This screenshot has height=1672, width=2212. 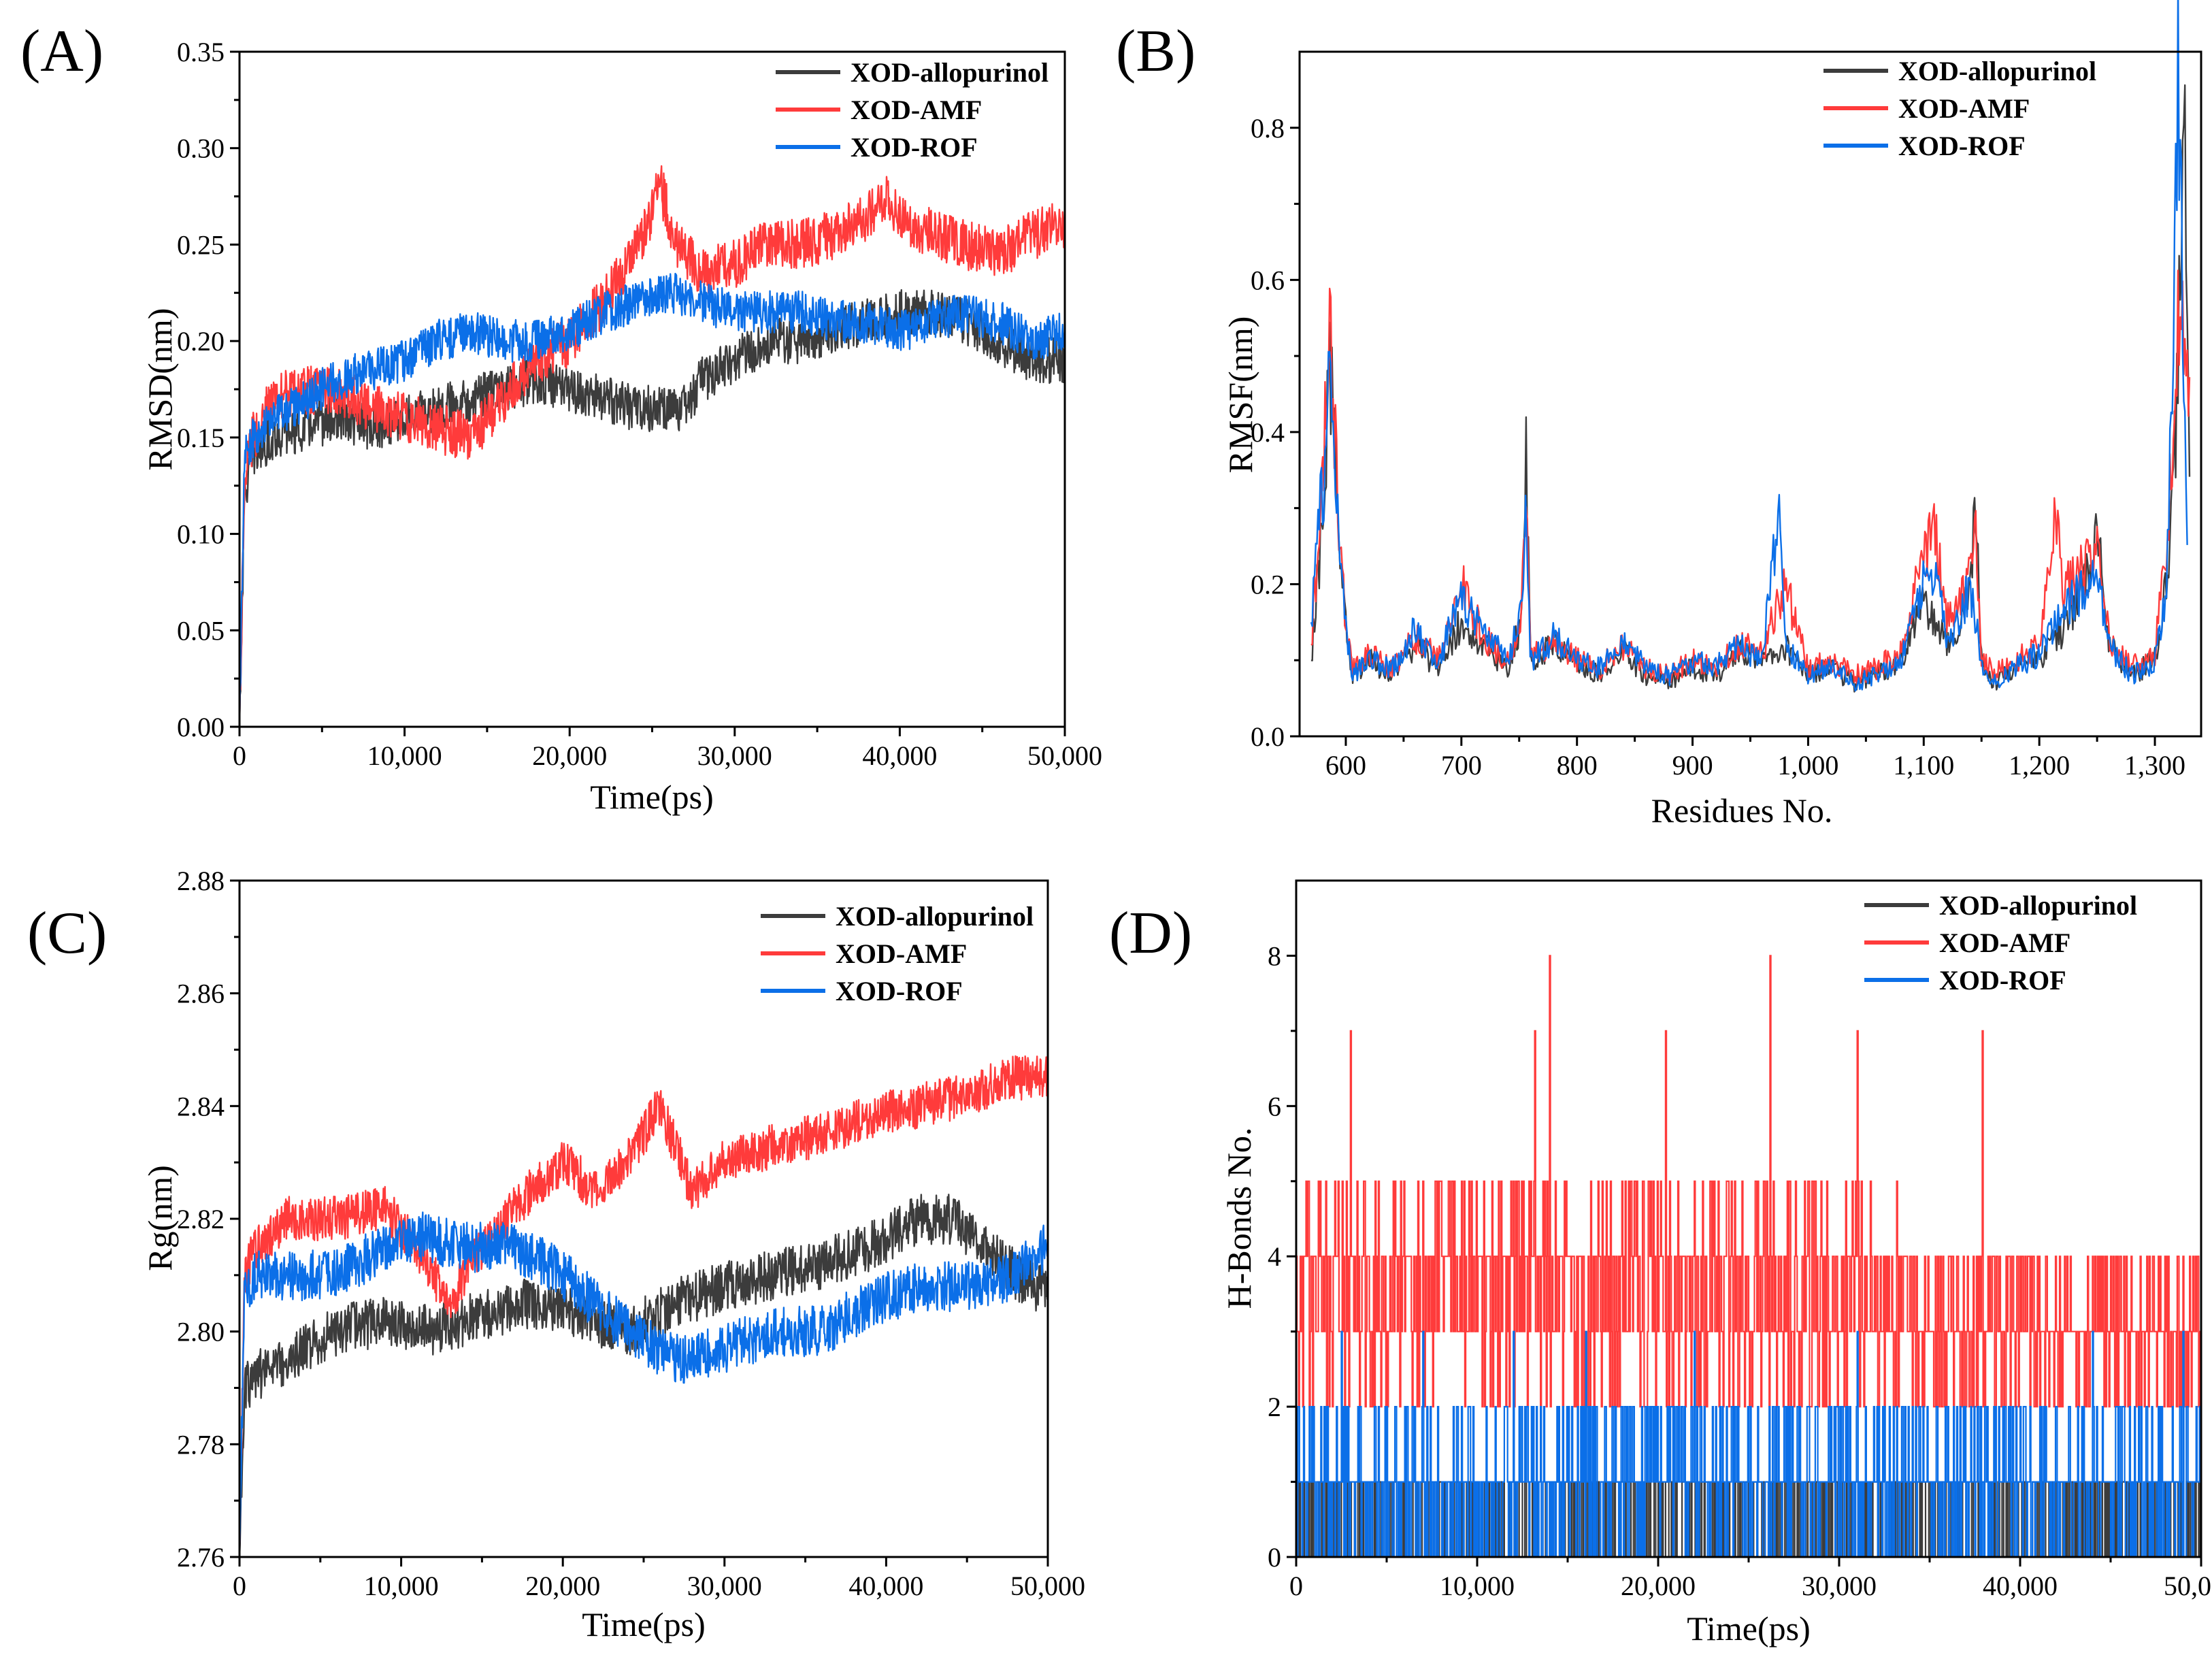 What do you see at coordinates (201, 534) in the screenshot?
I see `y-tick-label: 0.10` at bounding box center [201, 534].